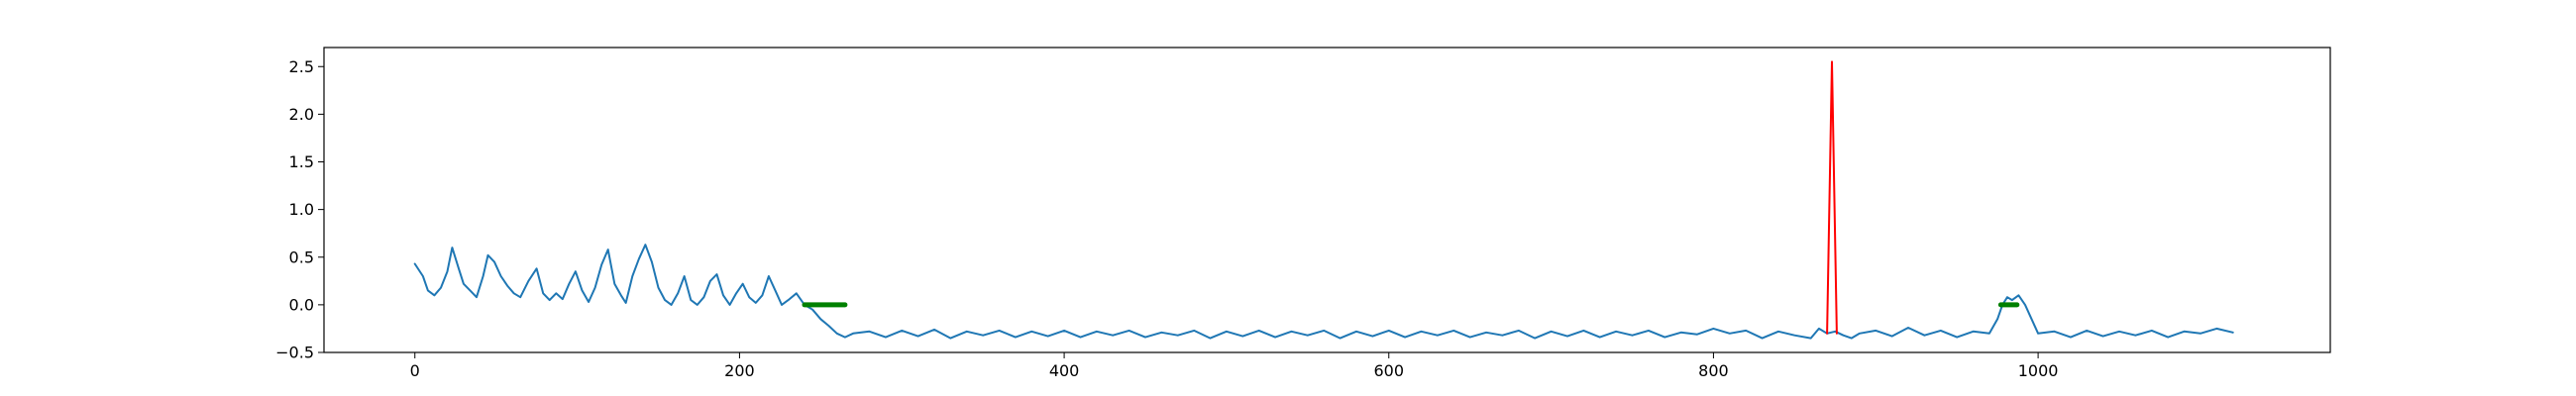  Describe the element at coordinates (1388, 370) in the screenshot. I see `x-tick-label: 600` at that location.